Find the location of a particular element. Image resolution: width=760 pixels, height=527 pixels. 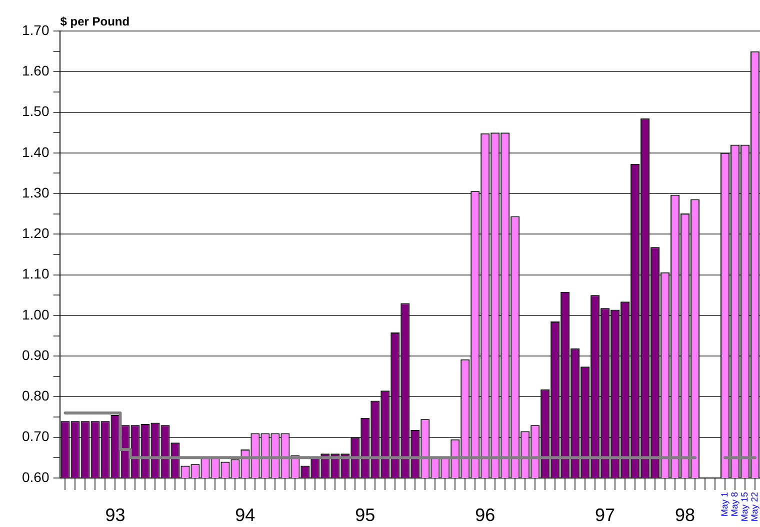

y-tick-label: 1.30 is located at coordinates (36, 192).